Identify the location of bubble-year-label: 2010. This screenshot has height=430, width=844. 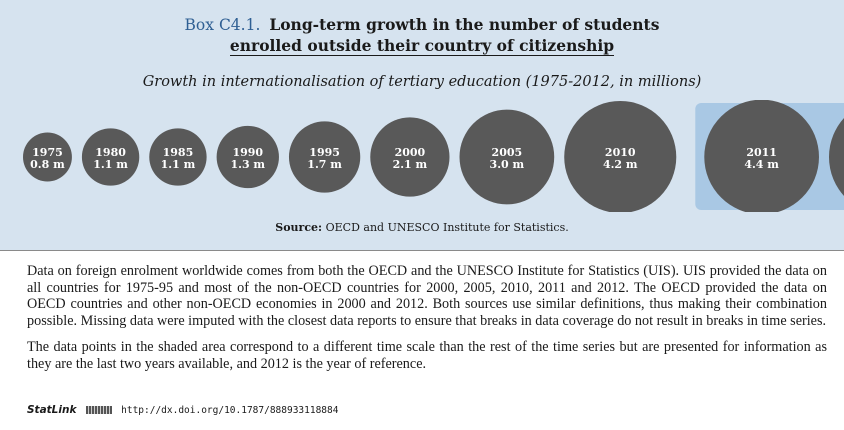
(620, 152).